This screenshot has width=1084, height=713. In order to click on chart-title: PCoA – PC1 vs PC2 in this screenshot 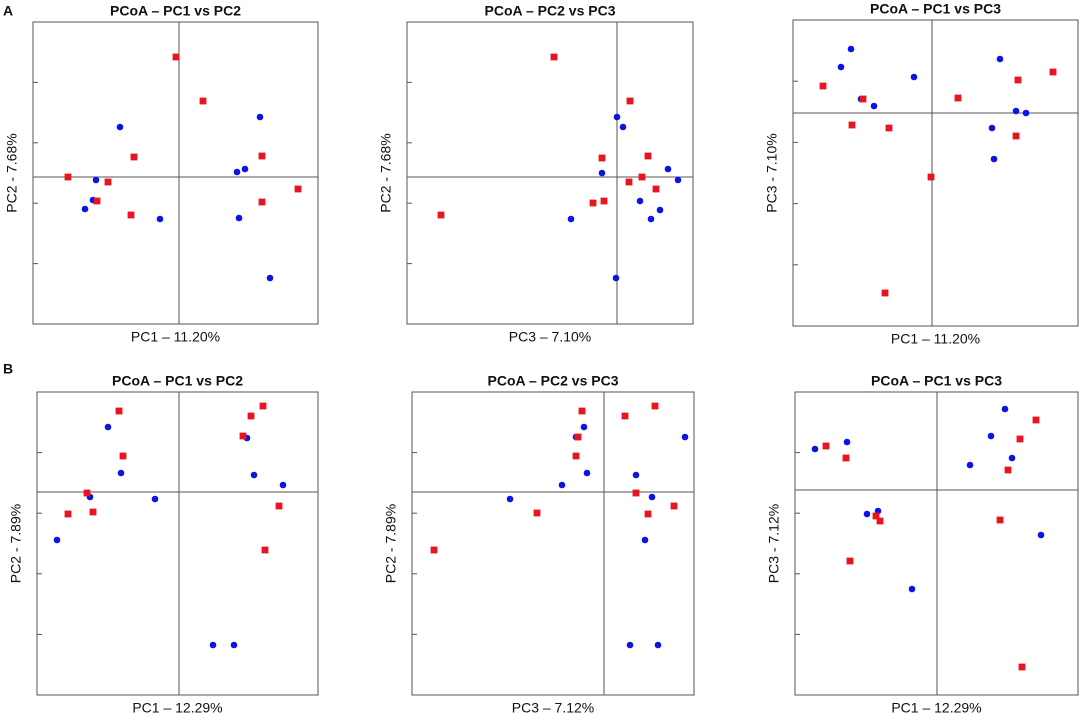, I will do `click(175, 11)`.